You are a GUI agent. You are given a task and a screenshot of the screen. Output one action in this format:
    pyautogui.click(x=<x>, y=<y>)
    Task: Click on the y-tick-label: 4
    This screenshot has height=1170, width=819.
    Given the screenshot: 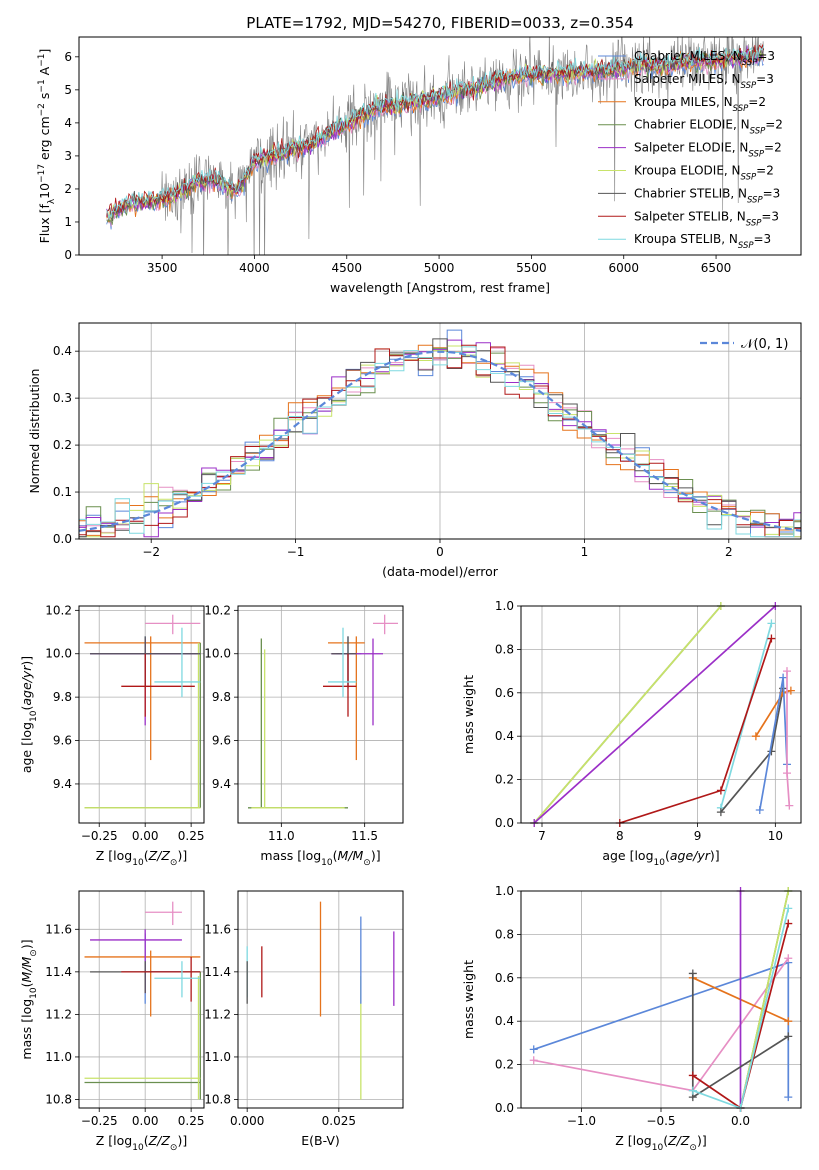 What is the action you would take?
    pyautogui.click(x=68, y=123)
    